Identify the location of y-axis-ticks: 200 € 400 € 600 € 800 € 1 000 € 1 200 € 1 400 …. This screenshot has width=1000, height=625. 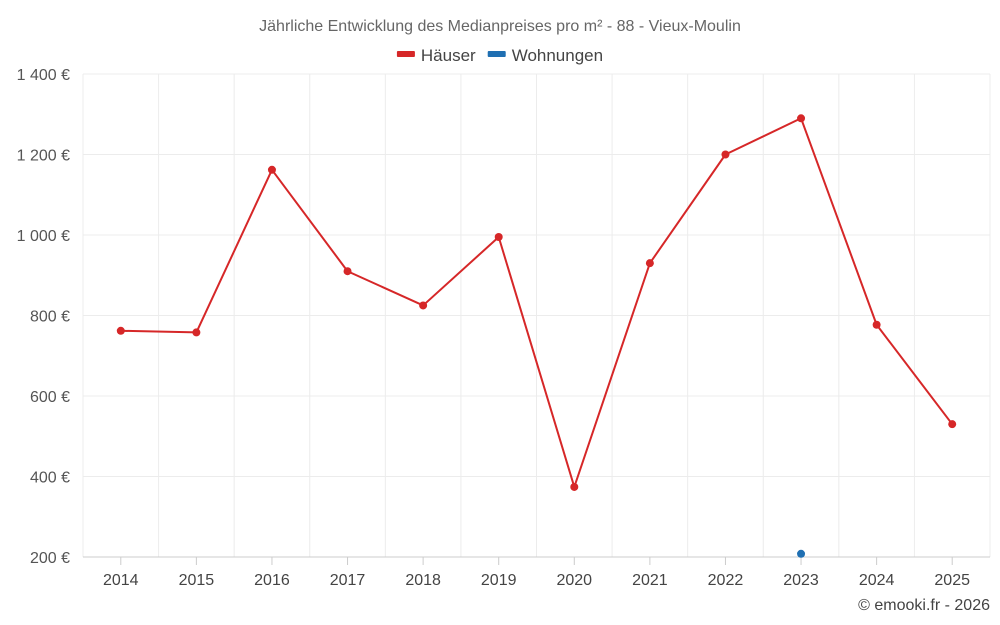
(43, 317).